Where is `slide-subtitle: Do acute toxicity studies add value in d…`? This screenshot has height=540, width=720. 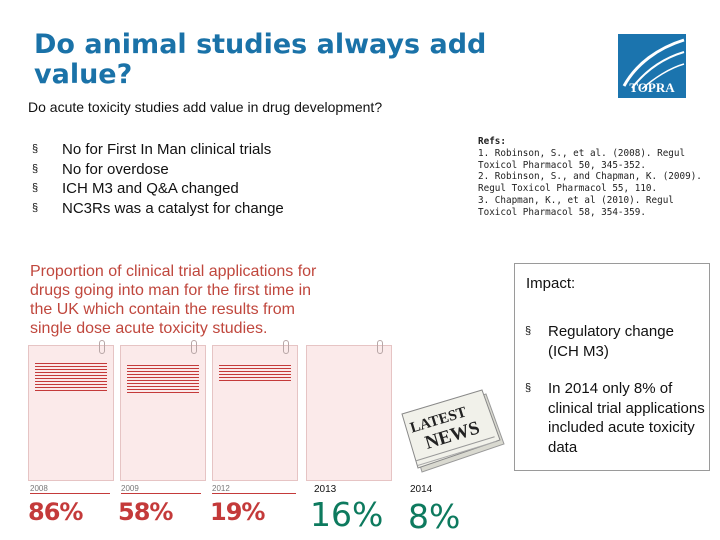
slide-subtitle: Do acute toxicity studies add value in d… is located at coordinates (205, 107).